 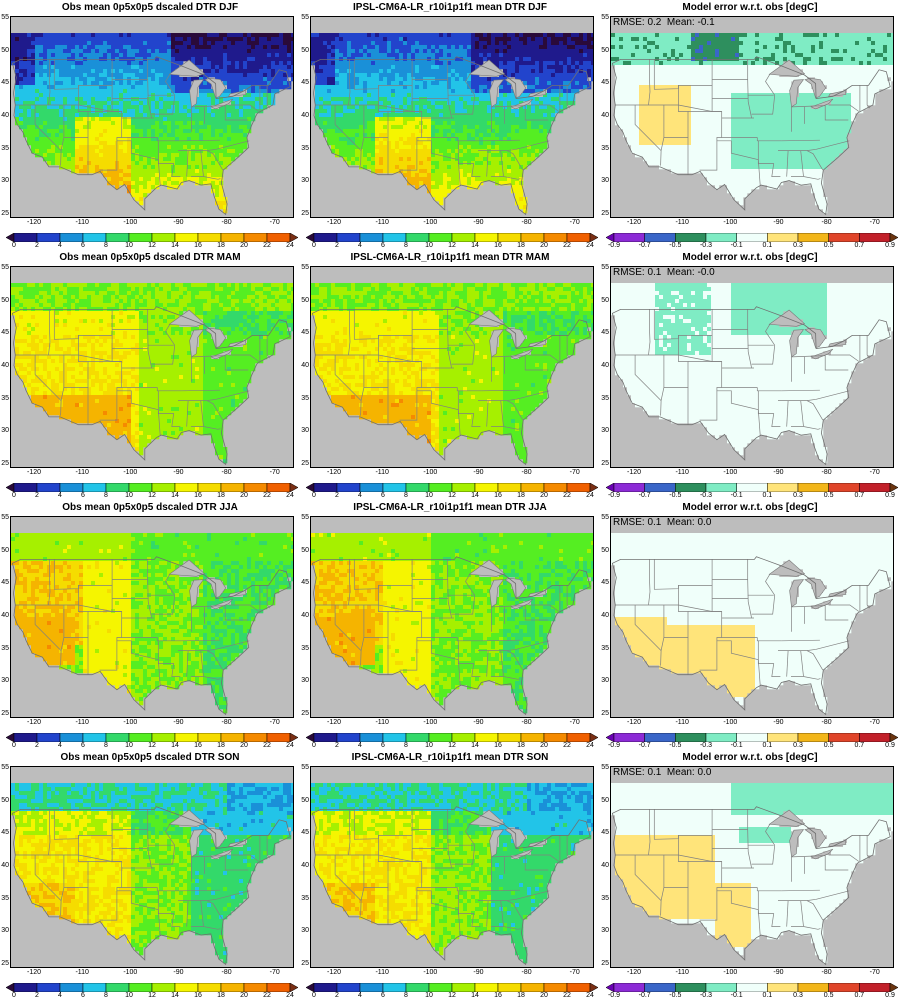 I want to click on colorbar-label: 2, so click(x=337, y=745).